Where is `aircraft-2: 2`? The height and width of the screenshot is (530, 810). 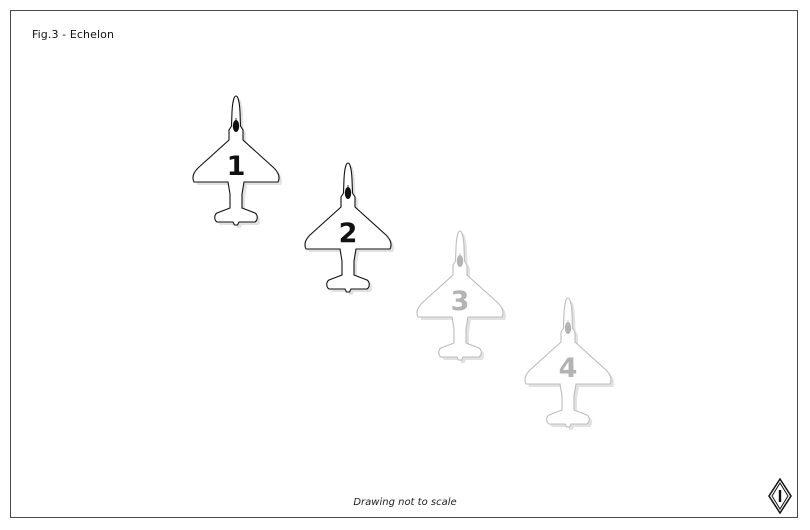 aircraft-2: 2 is located at coordinates (349, 228).